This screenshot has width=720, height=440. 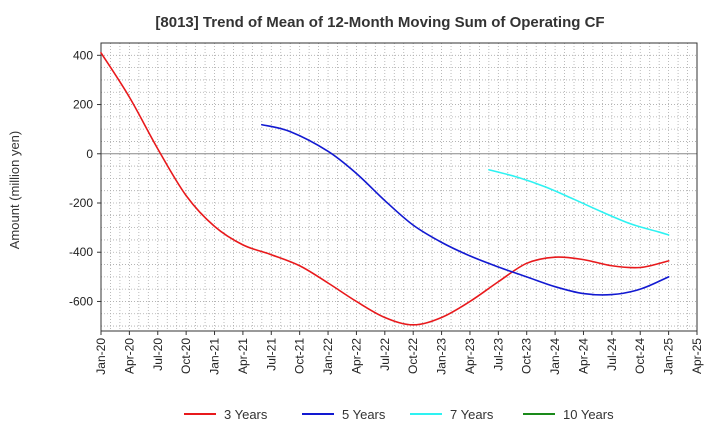 I want to click on x-tick-label: Jul-20, so click(x=158, y=354).